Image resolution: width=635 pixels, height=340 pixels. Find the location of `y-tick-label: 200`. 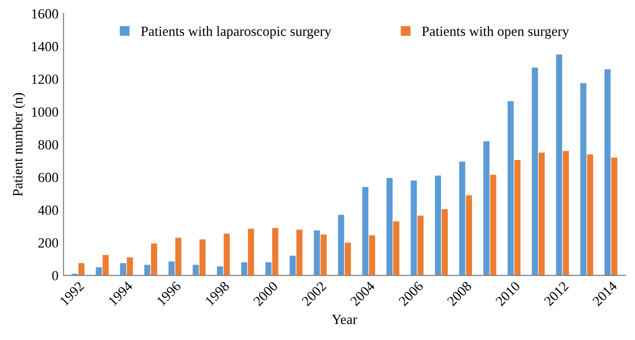

y-tick-label: 200 is located at coordinates (48, 243).